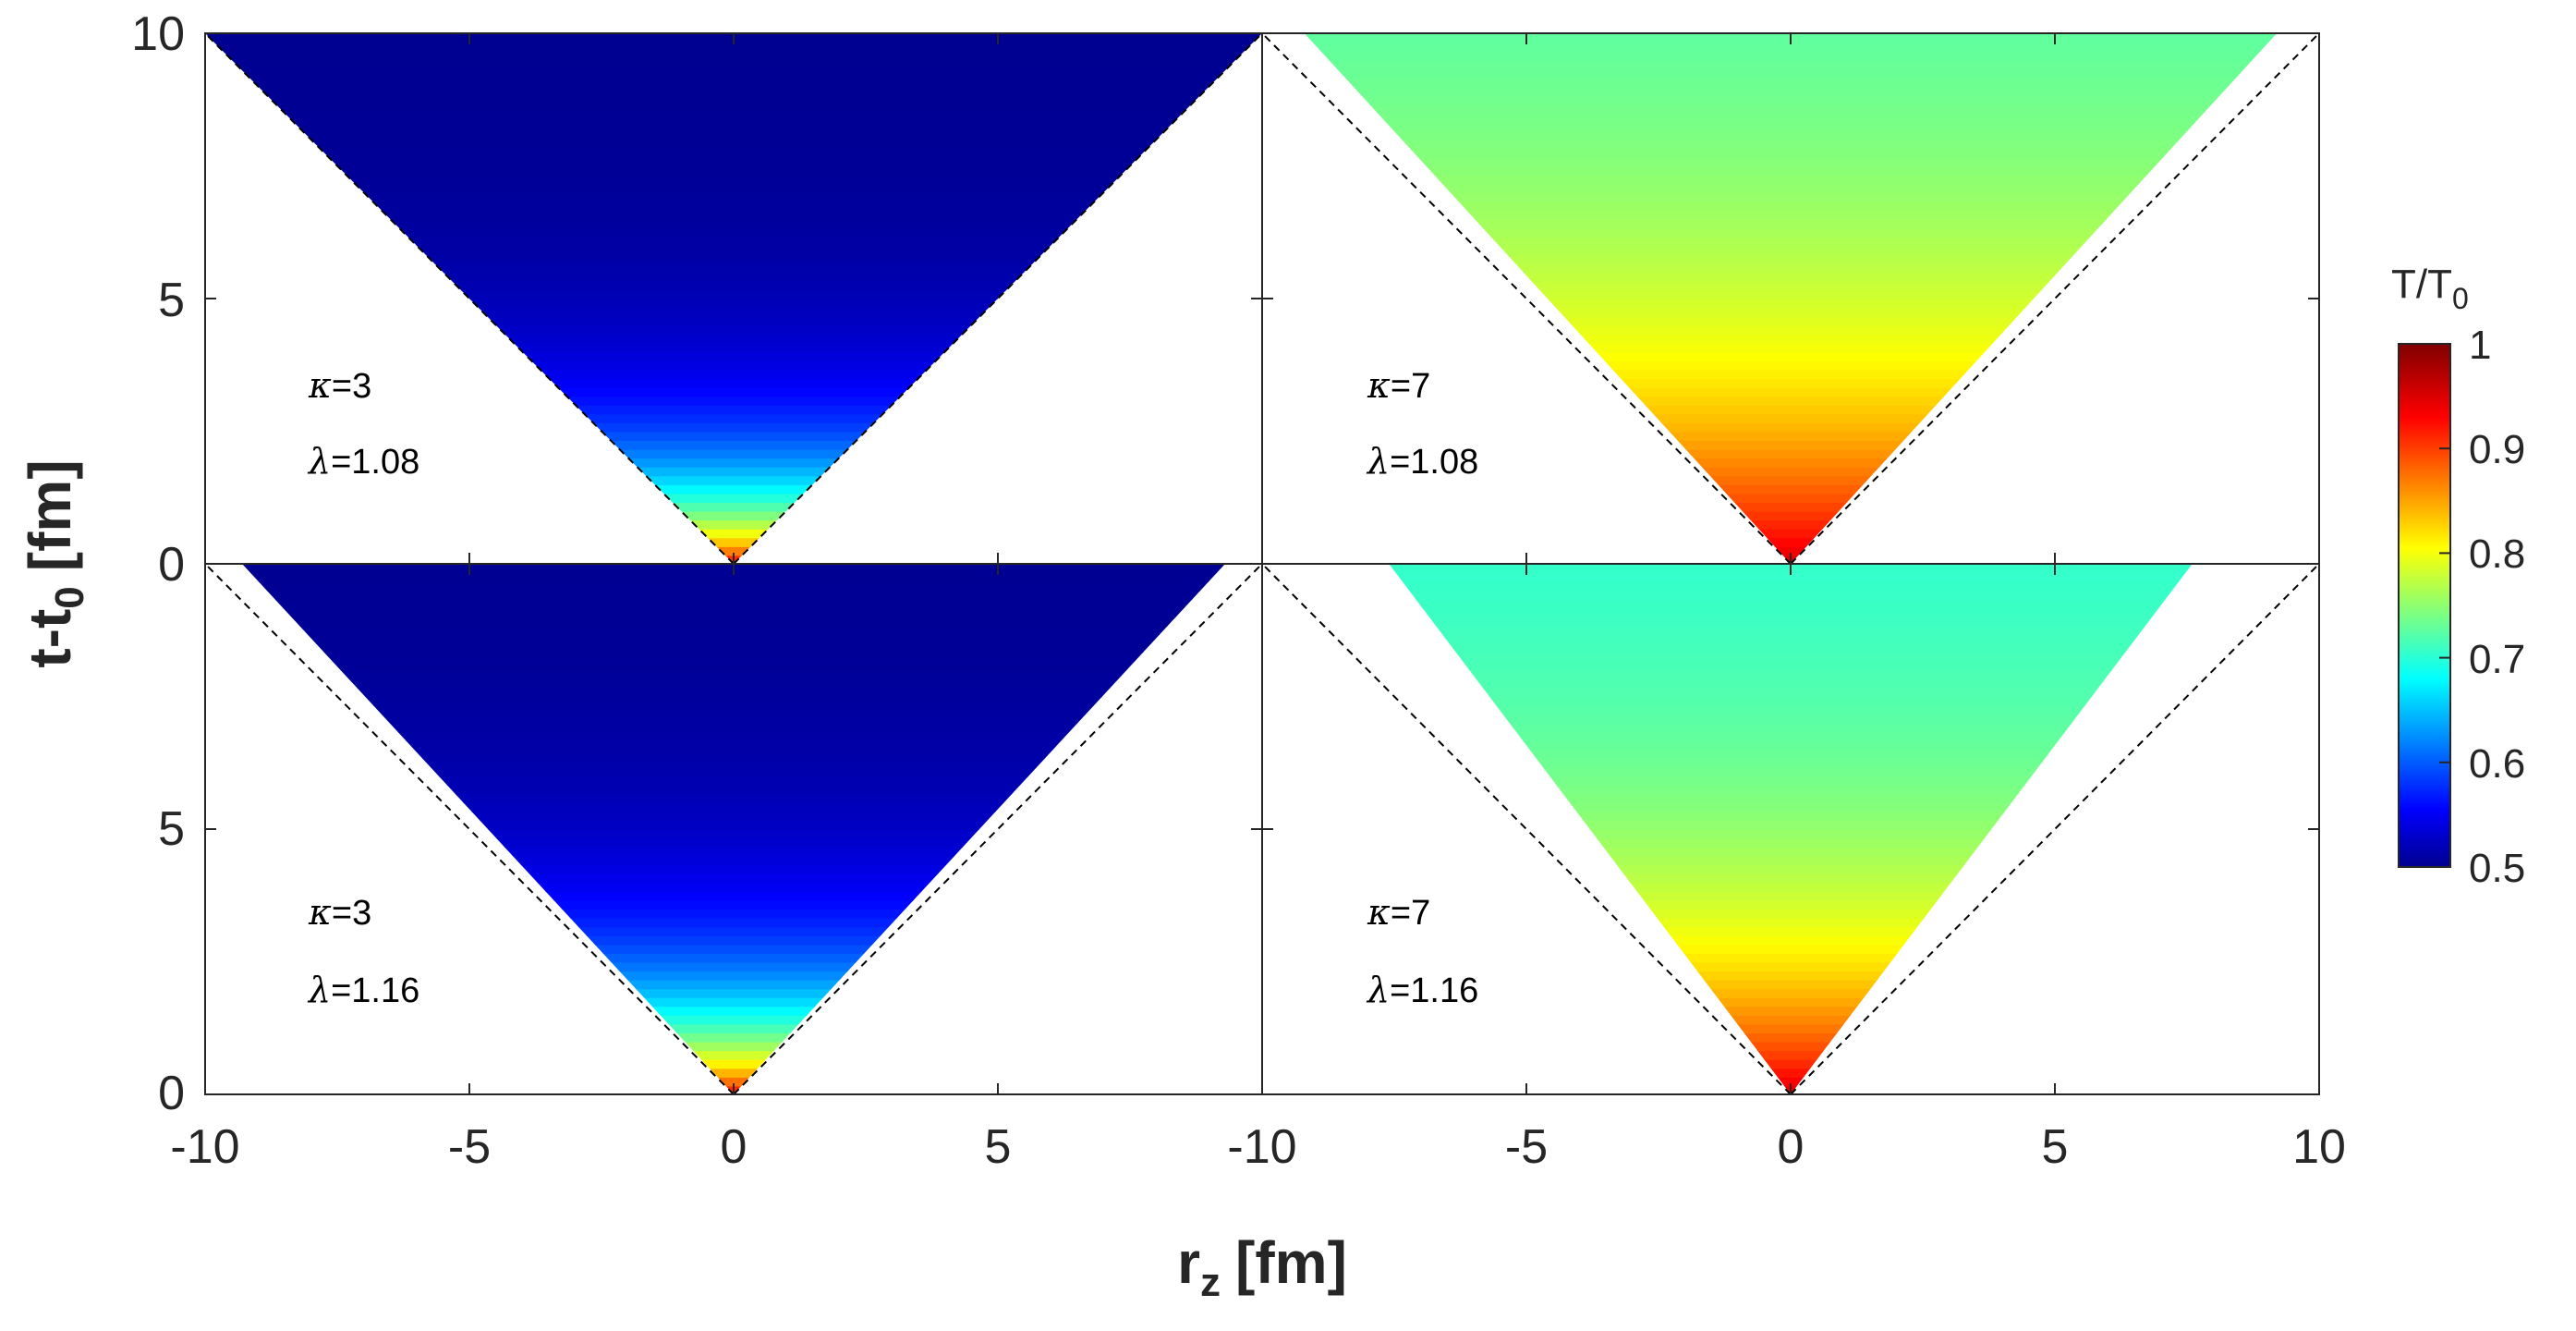 The width and height of the screenshot is (2576, 1331). What do you see at coordinates (2480, 345) in the screenshot?
I see `colorbar-tick-label: 1` at bounding box center [2480, 345].